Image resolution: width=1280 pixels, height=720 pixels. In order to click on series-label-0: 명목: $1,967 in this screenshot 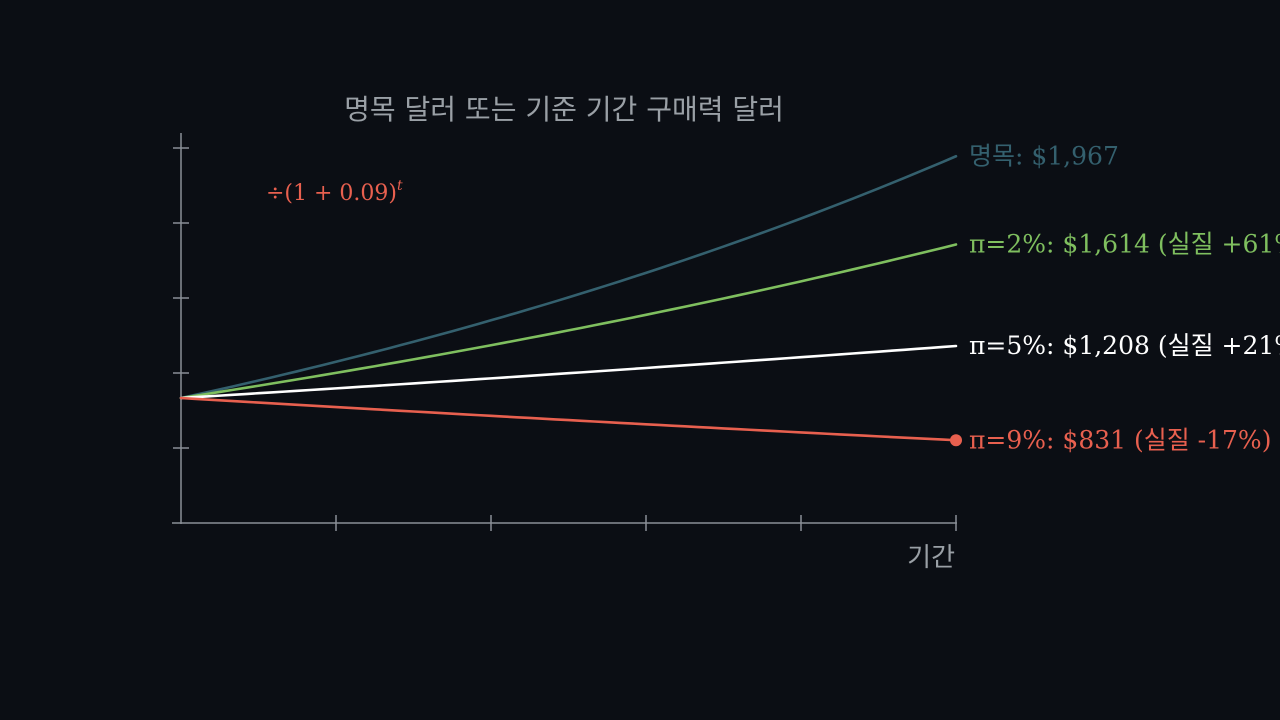, I will do `click(1044, 155)`.